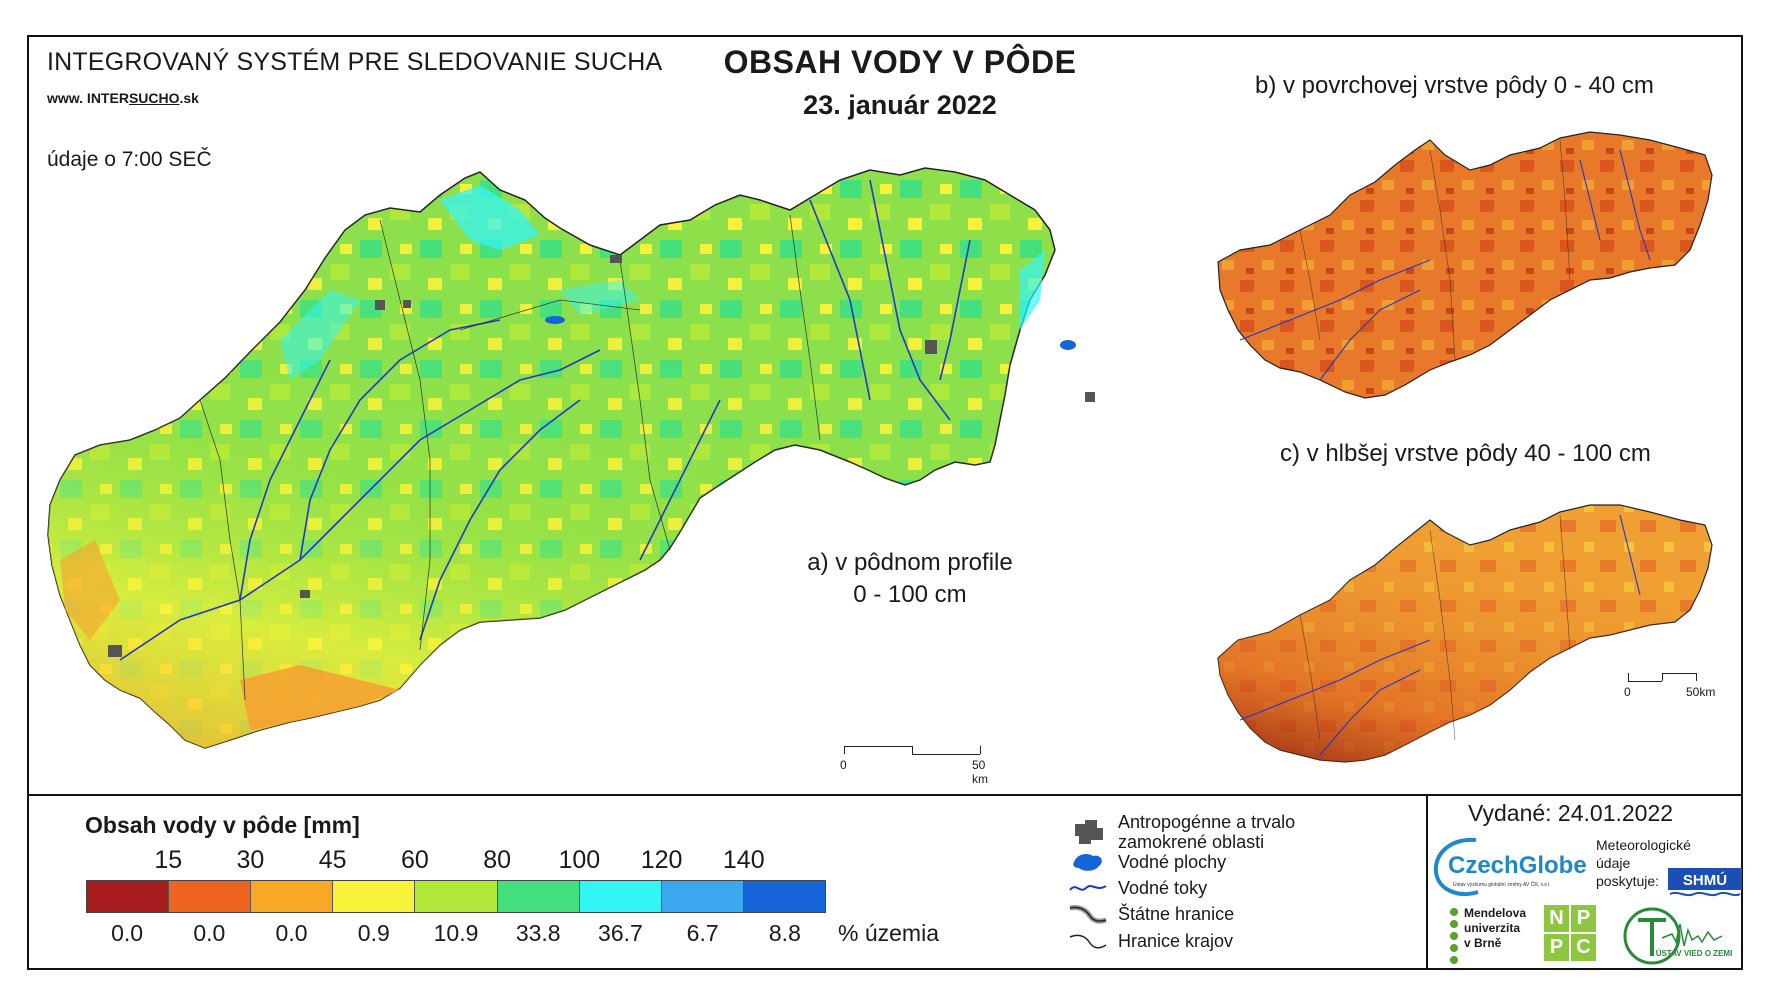 Image resolution: width=1772 pixels, height=1003 pixels. Describe the element at coordinates (1172, 862) in the screenshot. I see `symbol-water-label: Vodné plochy` at that location.